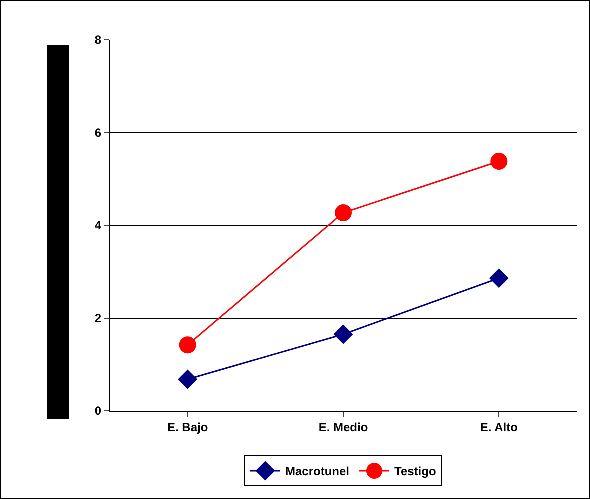 The image size is (590, 499). What do you see at coordinates (499, 427) in the screenshot?
I see `x-tick-label: E. Alto` at bounding box center [499, 427].